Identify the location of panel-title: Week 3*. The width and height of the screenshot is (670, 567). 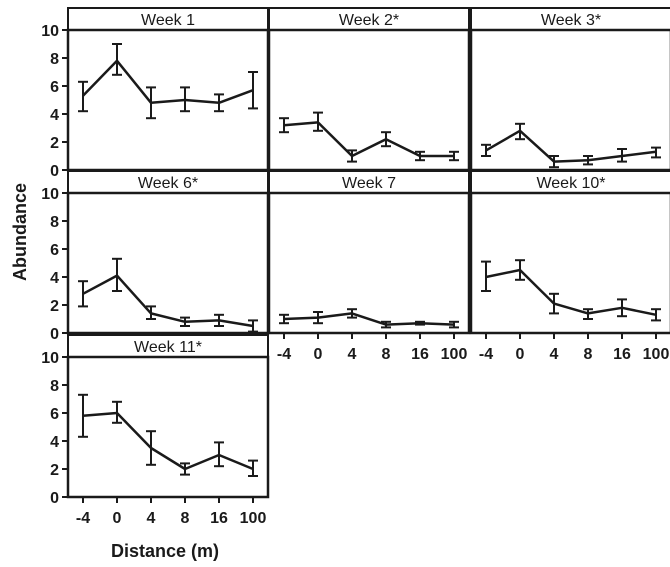
(571, 20).